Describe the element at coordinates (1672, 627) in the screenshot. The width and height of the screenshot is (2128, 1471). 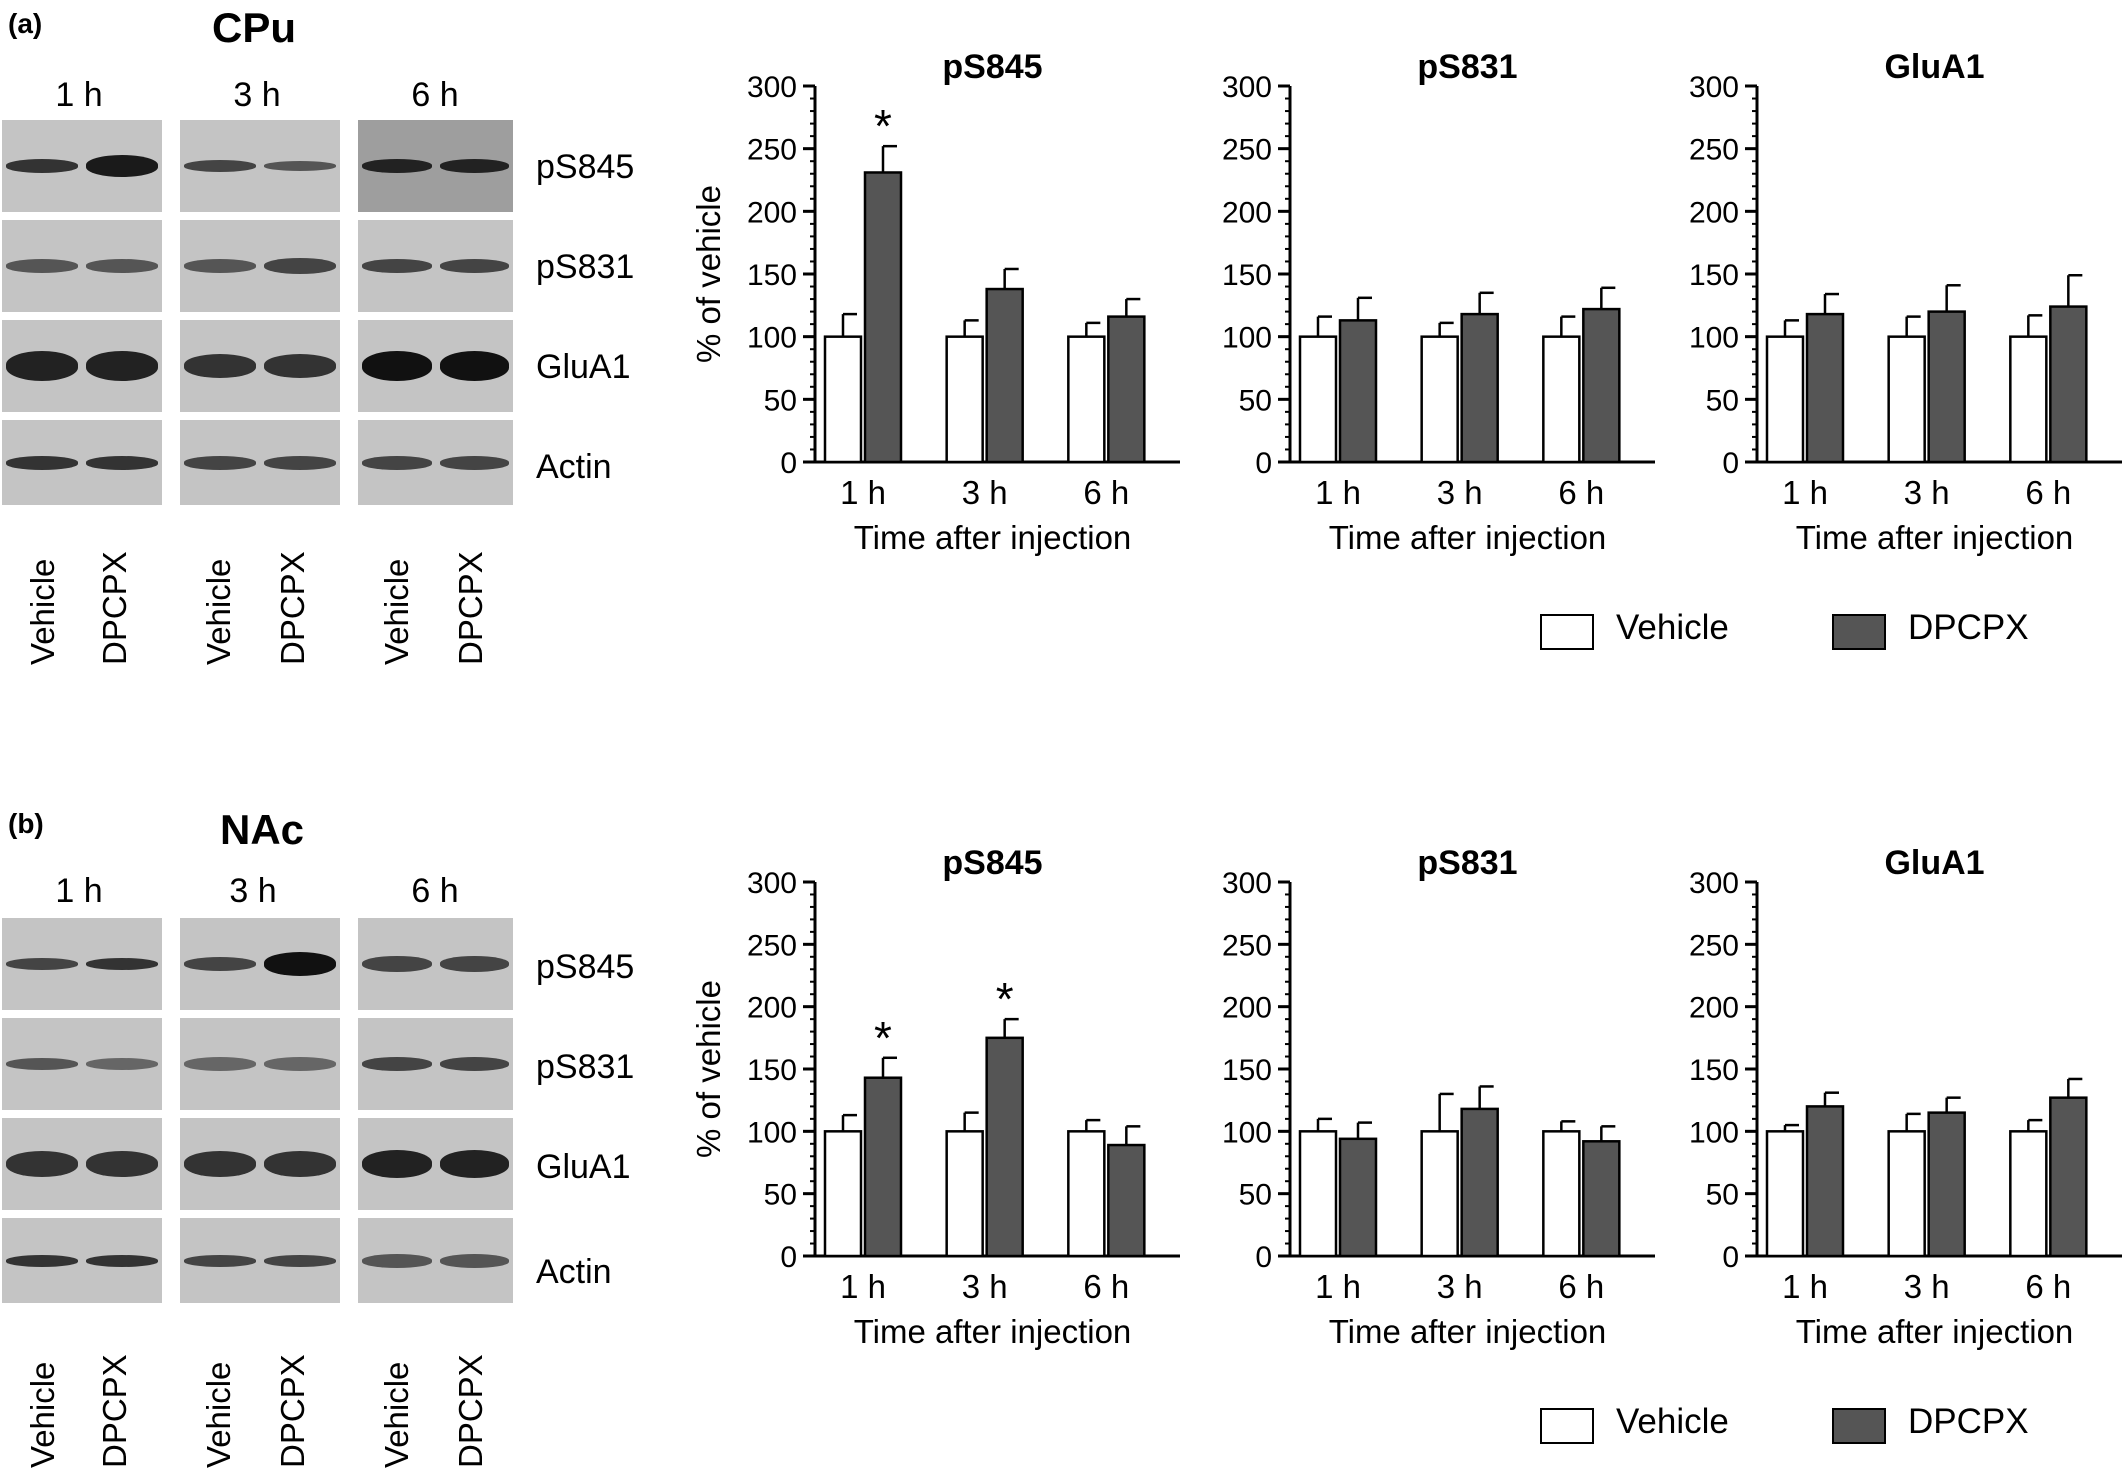
I see `legend-label-vehicle-a: Vehicle` at that location.